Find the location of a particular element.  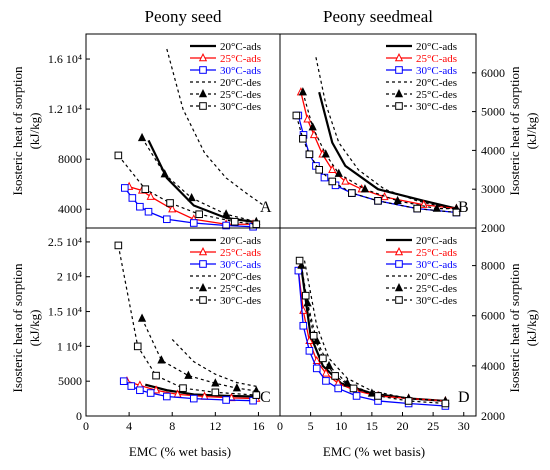

ylabel-right-bottom-line1: Isosteric heat of sorption is located at coordinates (514, 327).